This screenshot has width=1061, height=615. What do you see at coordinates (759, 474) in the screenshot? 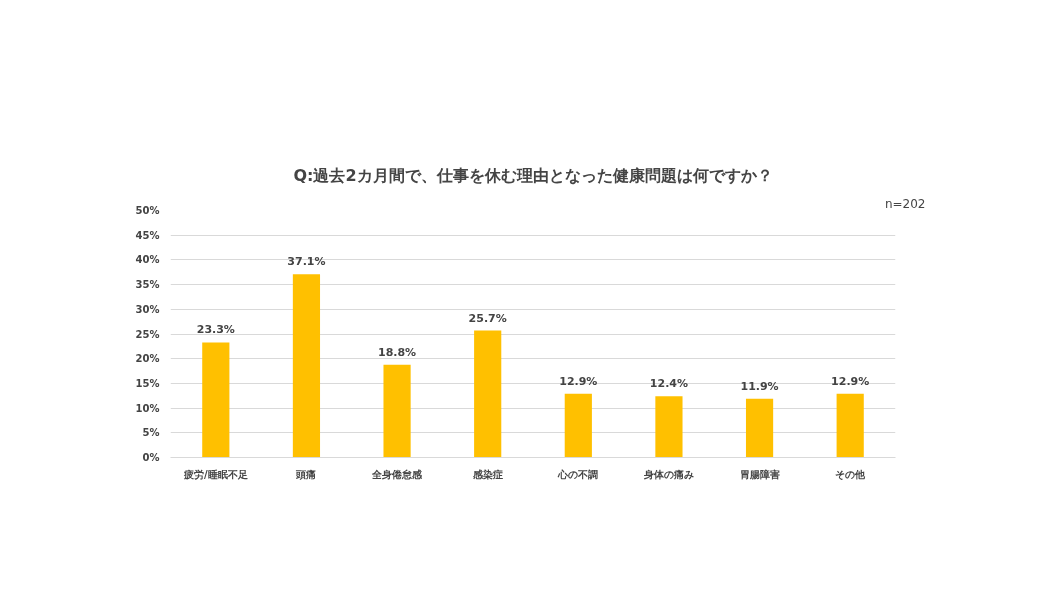
I see `x-tick-label: 胃腸障害` at bounding box center [759, 474].